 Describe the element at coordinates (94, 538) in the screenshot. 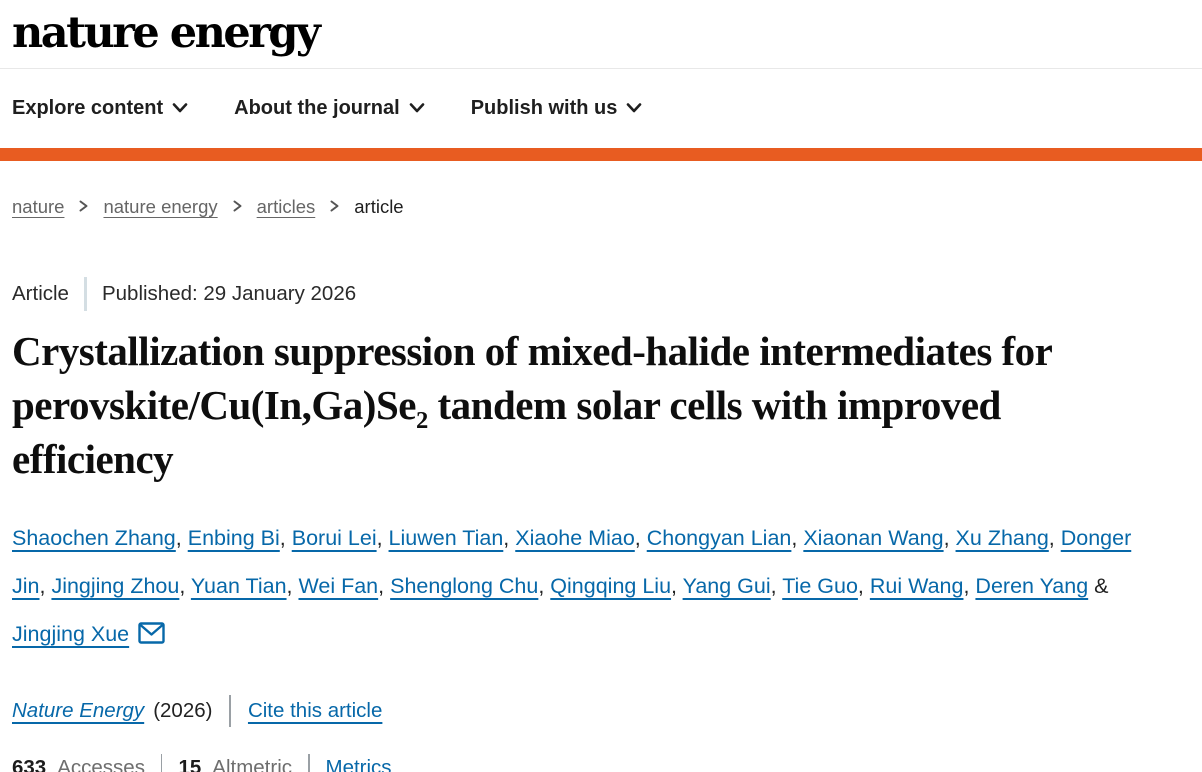

I see `author-link: Shaochen Zhang` at that location.